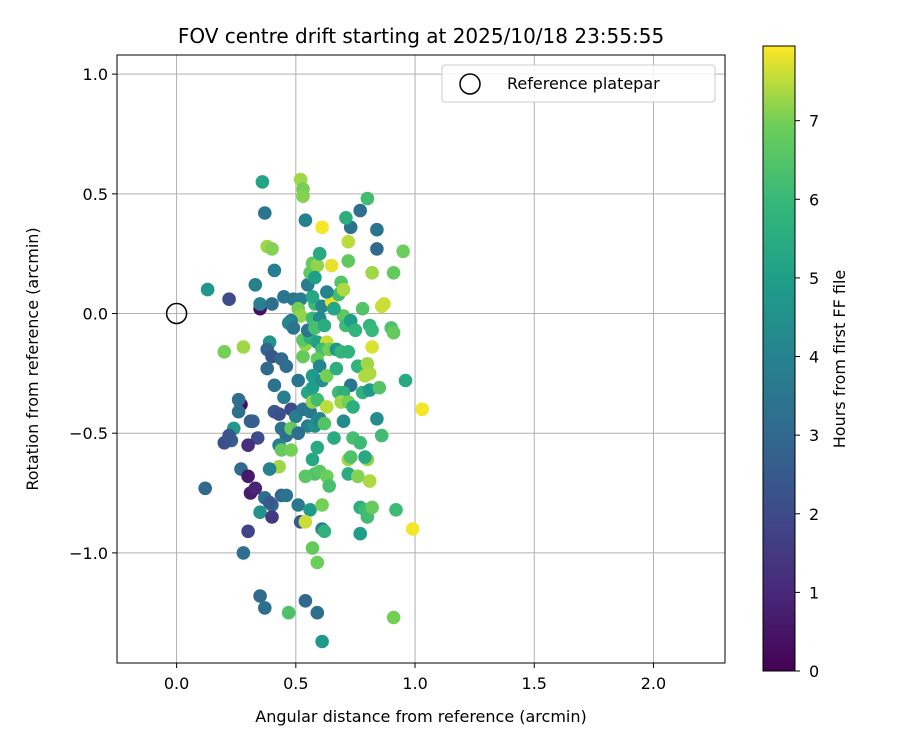 Image resolution: width=900 pixels, height=750 pixels. Describe the element at coordinates (814, 671) in the screenshot. I see `colorbar-tick-label: 0` at that location.